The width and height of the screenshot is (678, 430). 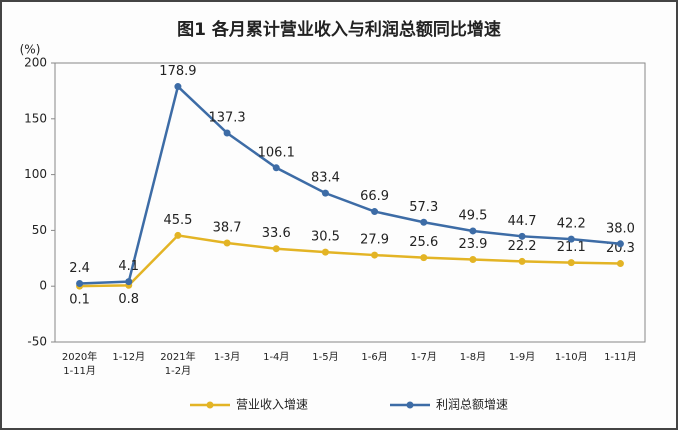 I want to click on data-label: 4.1, so click(x=128, y=266).